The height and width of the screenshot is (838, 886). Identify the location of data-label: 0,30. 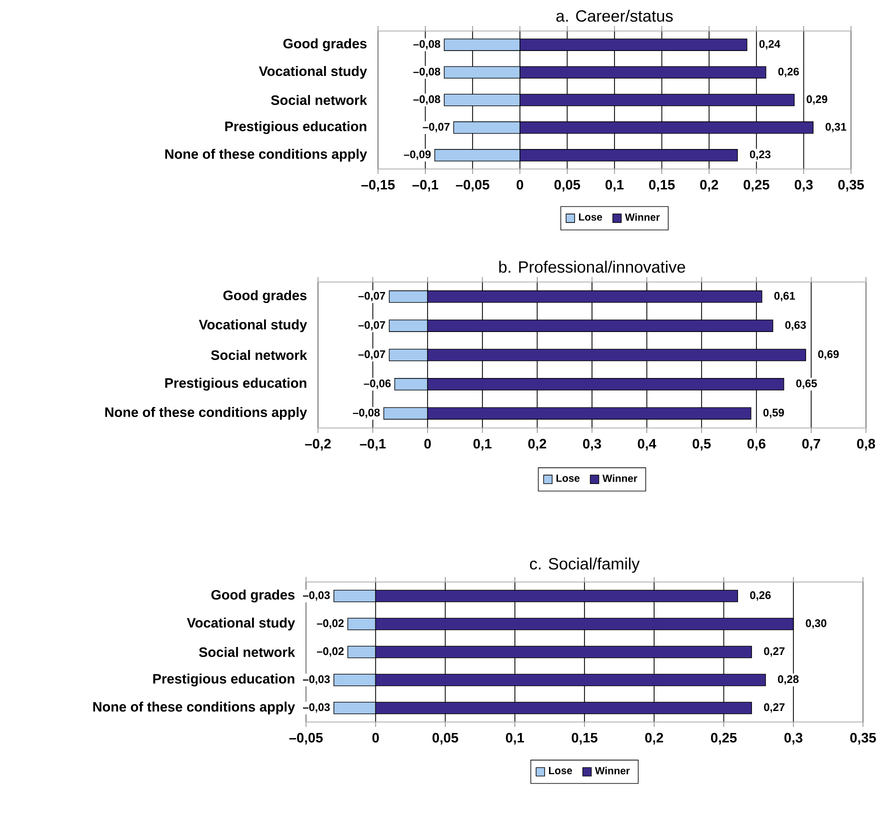
(816, 624).